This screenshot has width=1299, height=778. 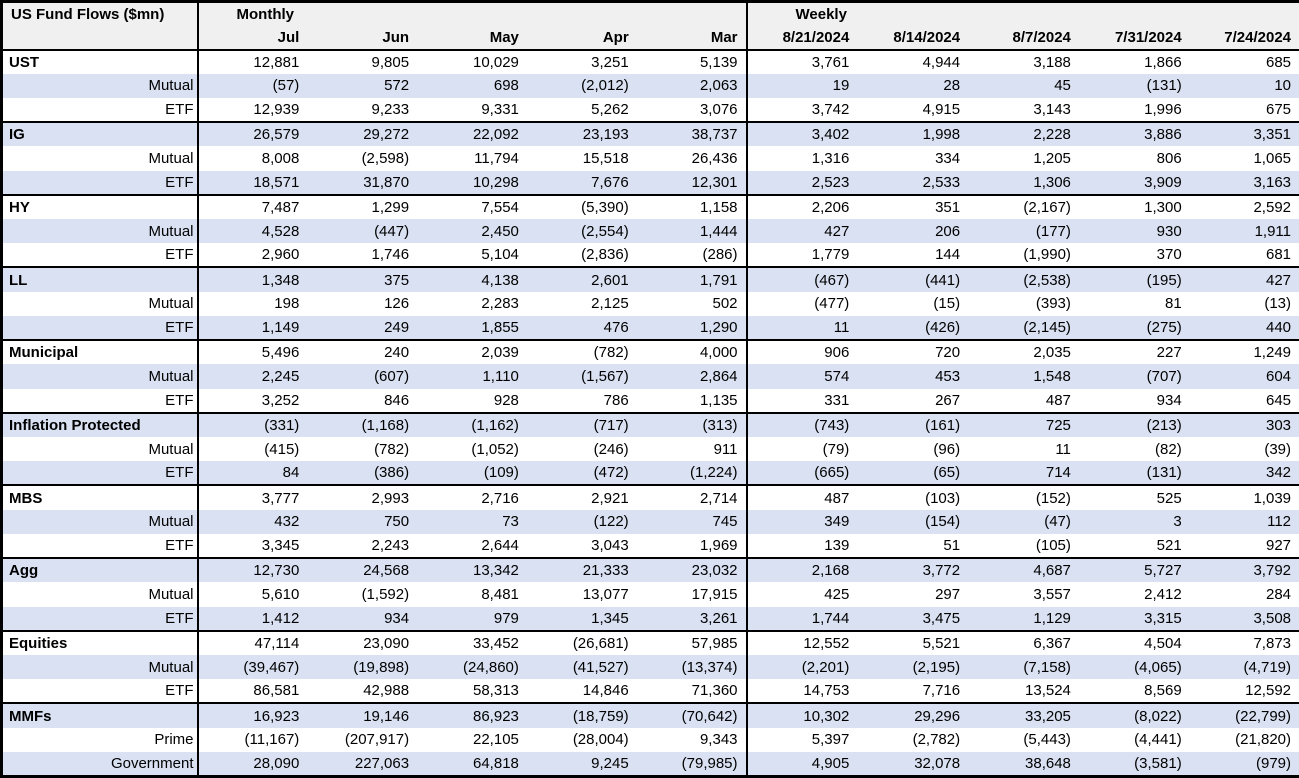 I want to click on monthly-cell: (1,224), so click(x=692, y=473).